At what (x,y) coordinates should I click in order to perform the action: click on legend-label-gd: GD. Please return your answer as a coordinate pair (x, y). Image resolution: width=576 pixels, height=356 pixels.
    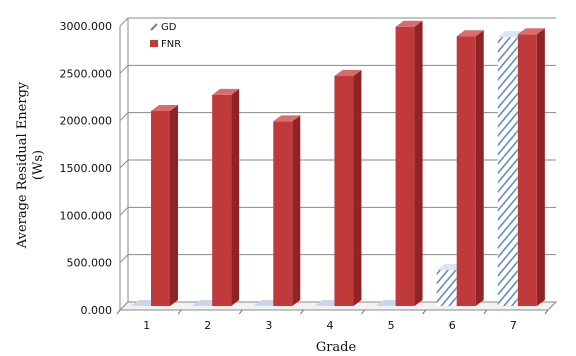
    Looking at the image, I should click on (169, 27).